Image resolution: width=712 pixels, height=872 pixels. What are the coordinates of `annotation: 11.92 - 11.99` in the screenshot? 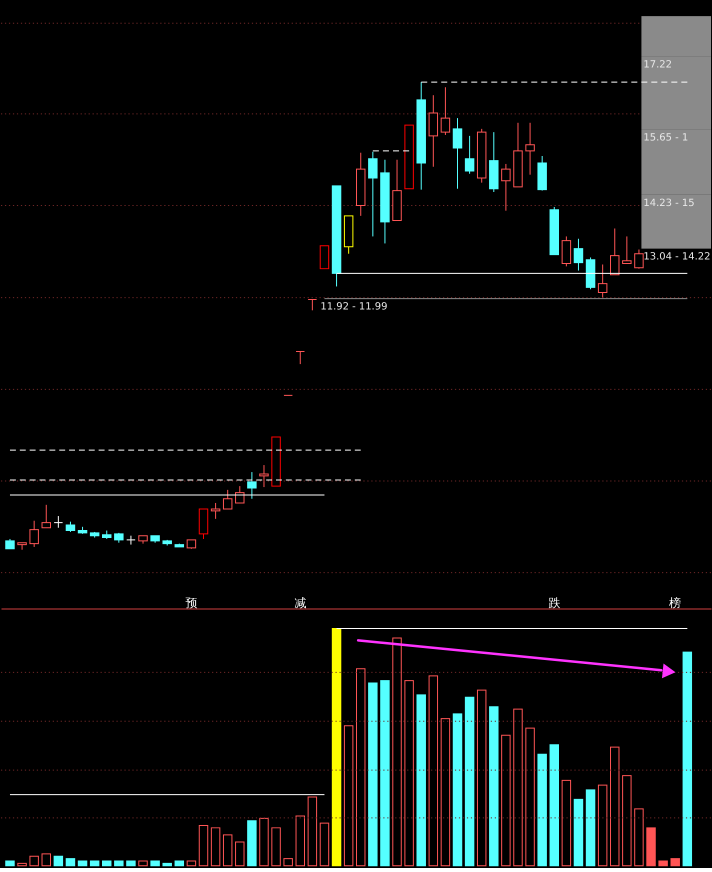 It's located at (354, 307).